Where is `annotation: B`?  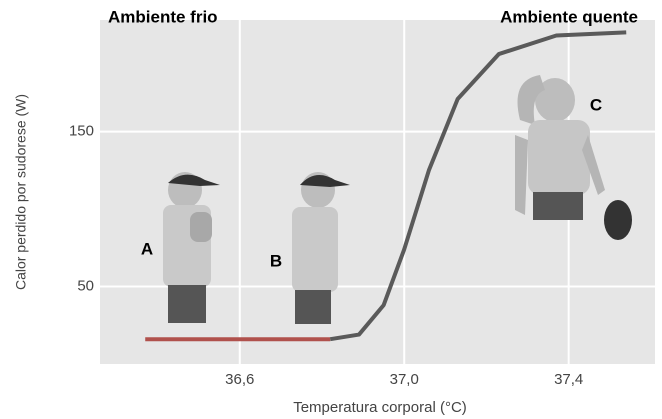
annotation: B is located at coordinates (276, 260).